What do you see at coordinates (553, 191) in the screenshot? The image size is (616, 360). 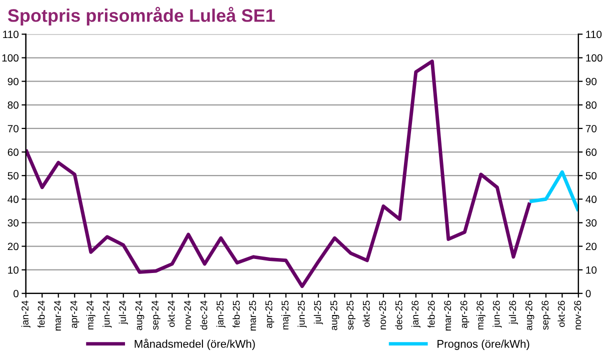 I see `line-series` at bounding box center [553, 191].